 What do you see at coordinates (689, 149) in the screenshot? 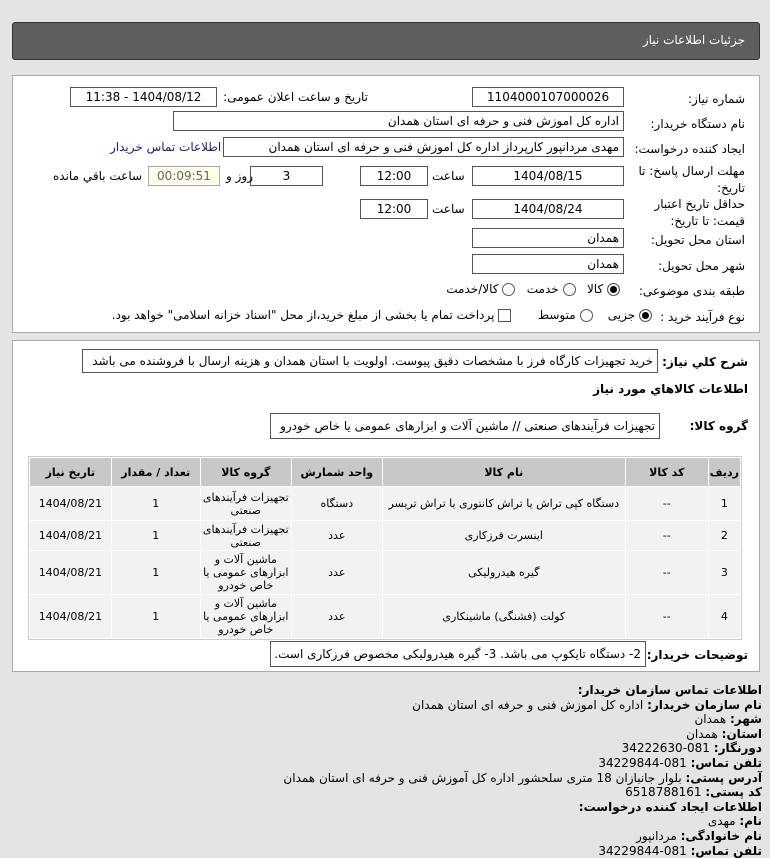
I see `creator-label: ایجاد کننده درخواست:` at bounding box center [689, 149].